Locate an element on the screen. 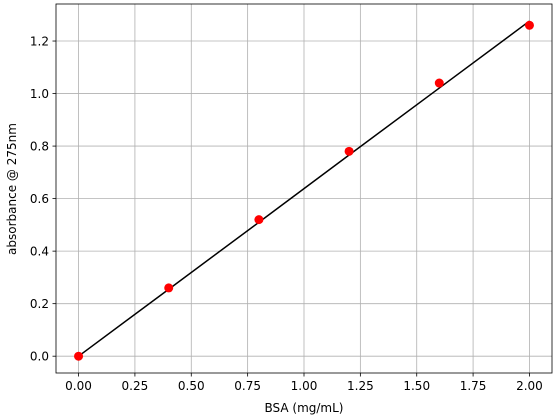 The image size is (558, 415). y-tick-label: 1.2 is located at coordinates (39, 42).